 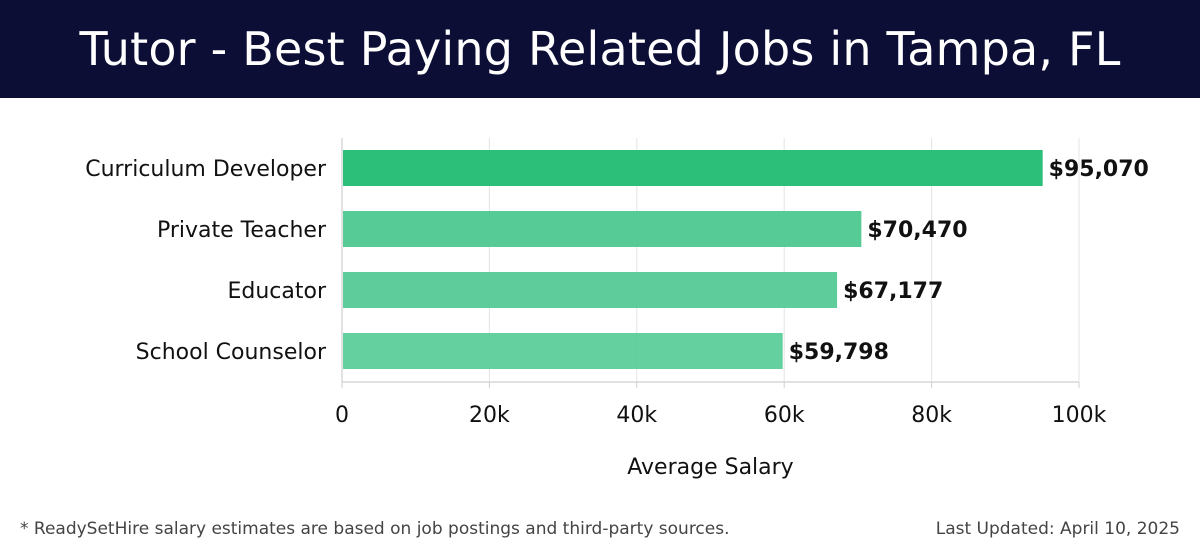 What do you see at coordinates (276, 291) in the screenshot?
I see `category-label: Educator` at bounding box center [276, 291].